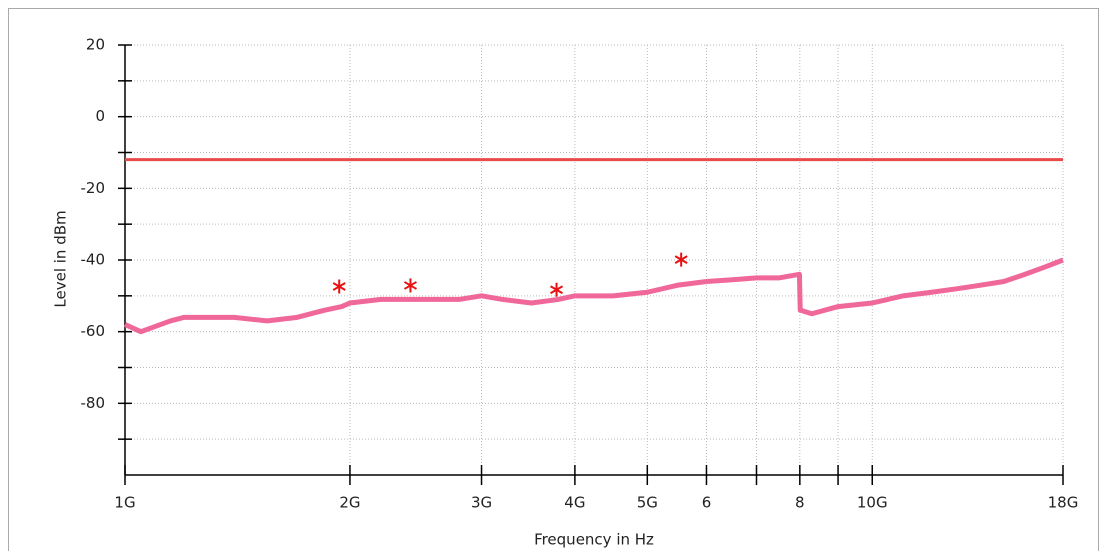 The width and height of the screenshot is (1100, 551). Describe the element at coordinates (61, 258) in the screenshot. I see `y-axis-label: Level in dBm` at that location.